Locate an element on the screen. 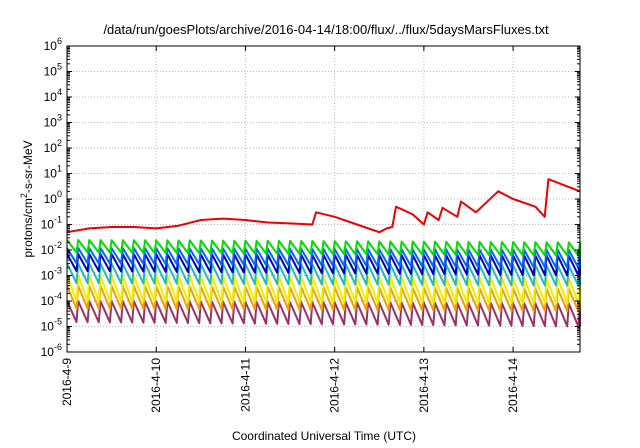 Image resolution: width=640 pixels, height=448 pixels. y-axis-label: protons/cm2-s-sr-MeV is located at coordinates (27, 198).